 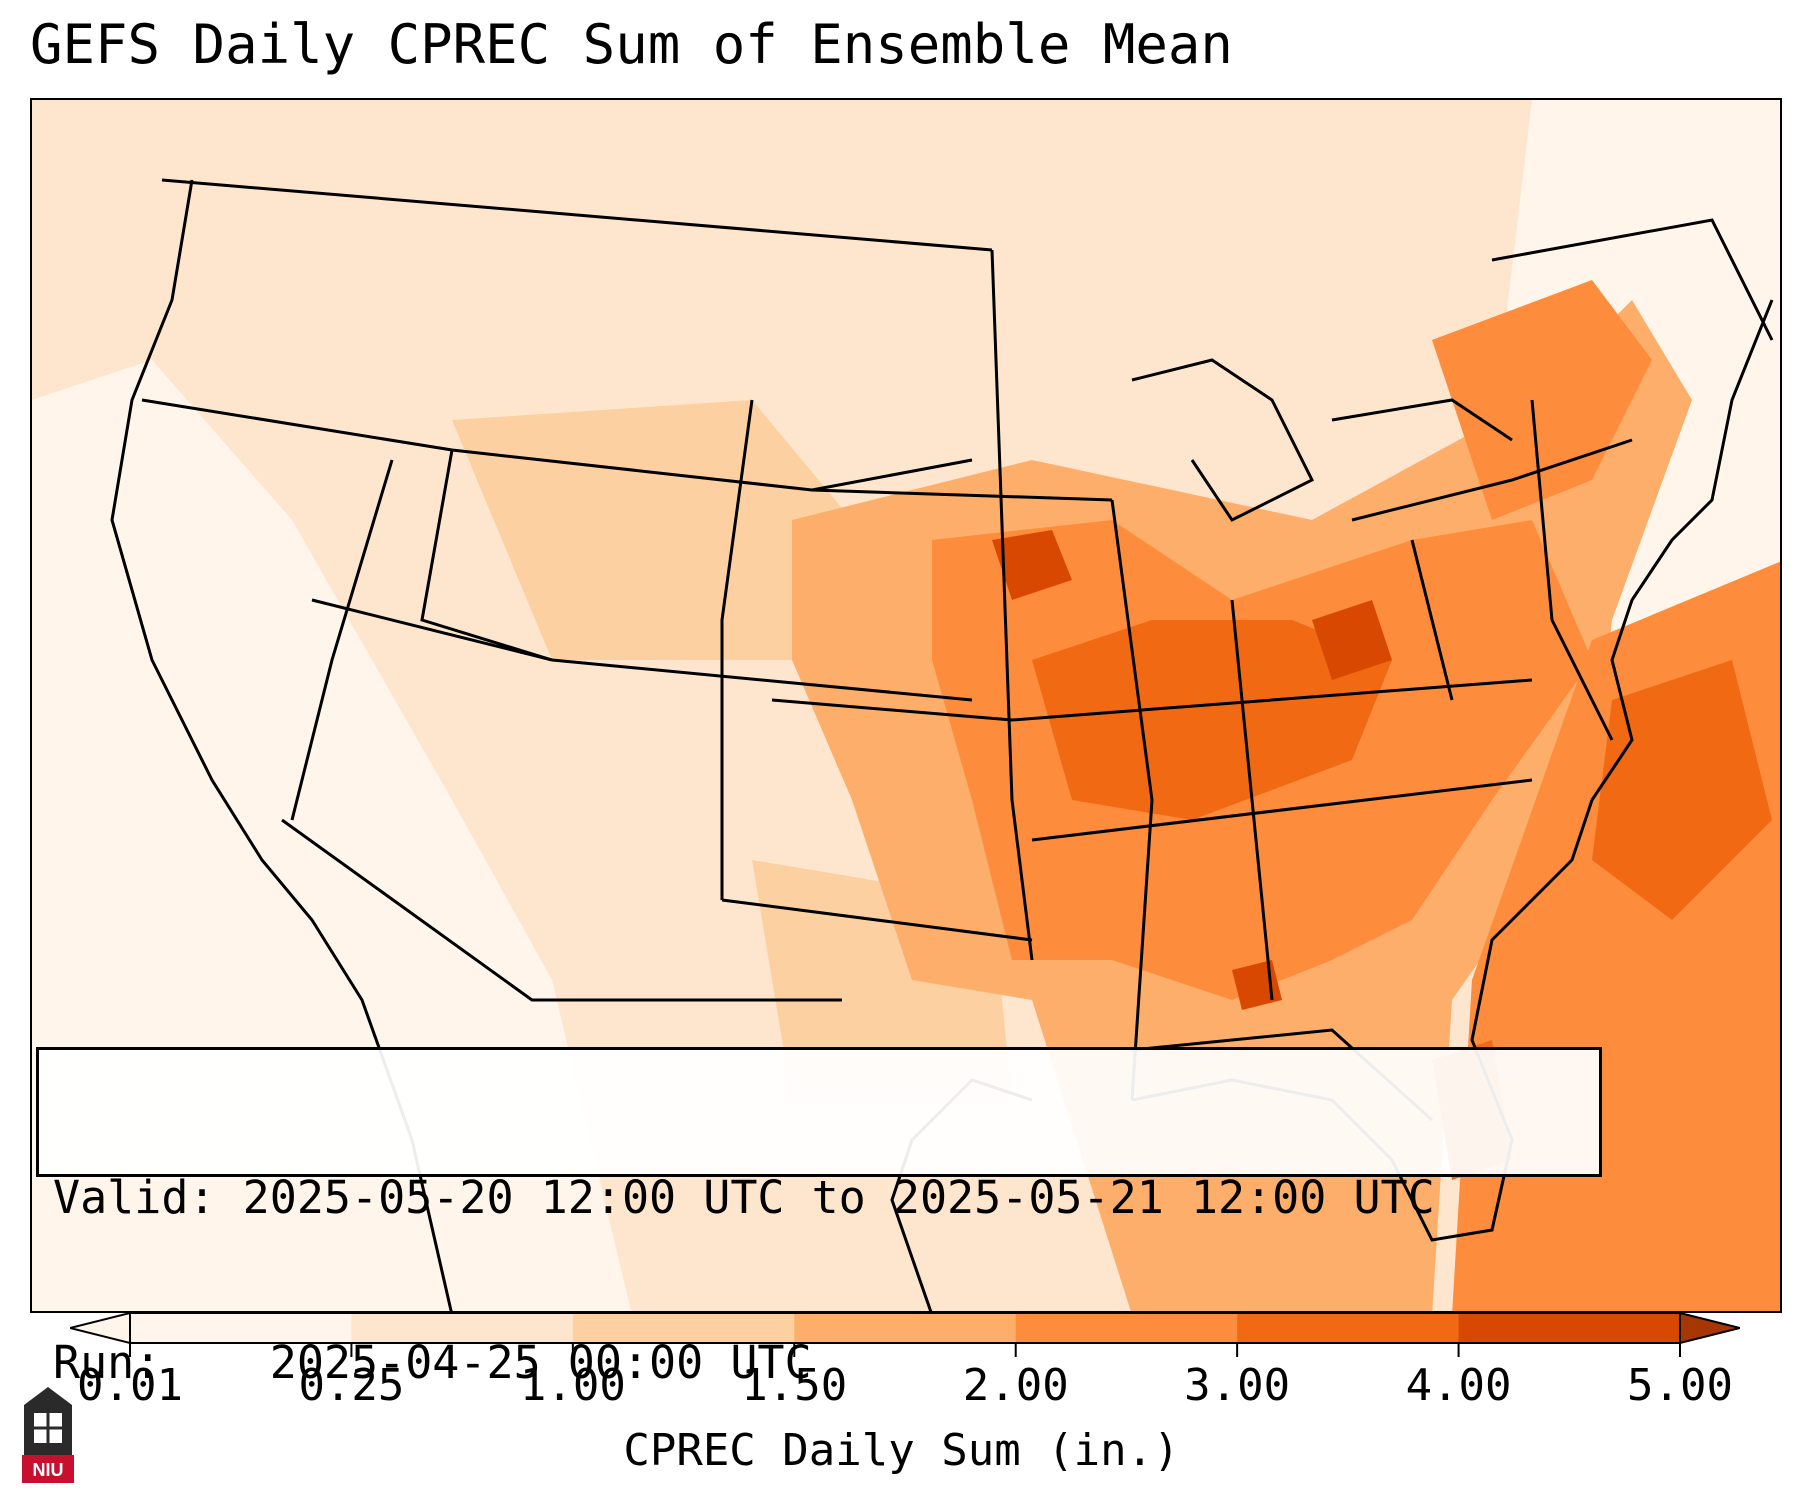 I want to click on run-label: Run:, so click(x=107, y=1362).